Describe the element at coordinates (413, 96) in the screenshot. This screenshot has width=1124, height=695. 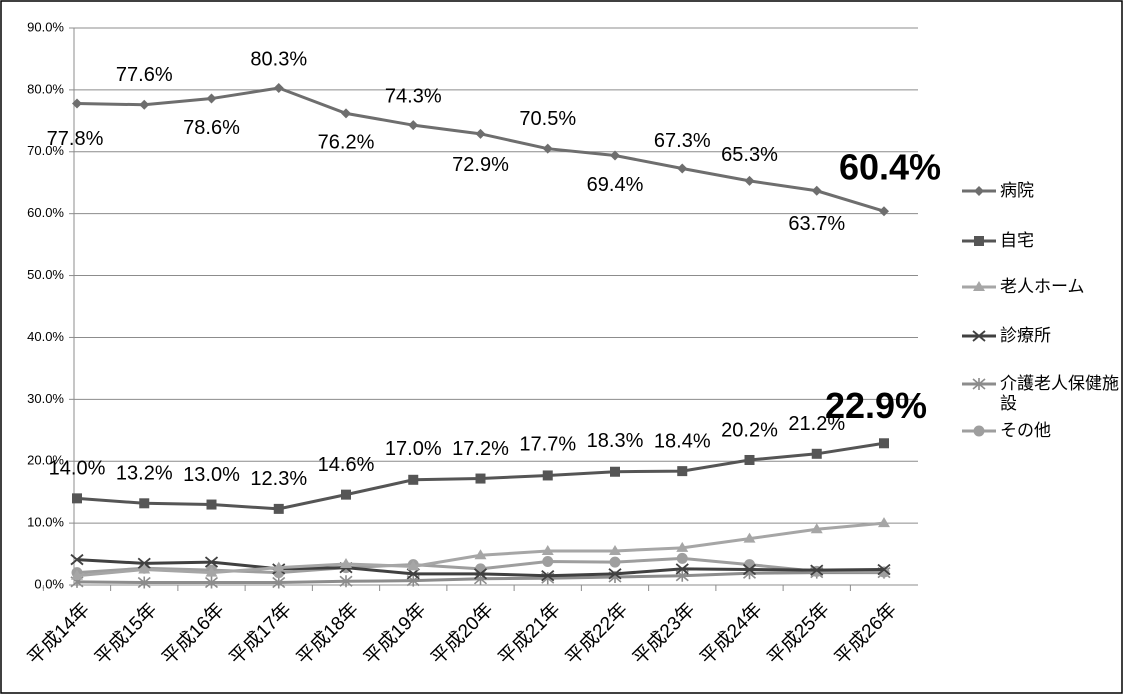
I see `data-label: 74.3%` at that location.